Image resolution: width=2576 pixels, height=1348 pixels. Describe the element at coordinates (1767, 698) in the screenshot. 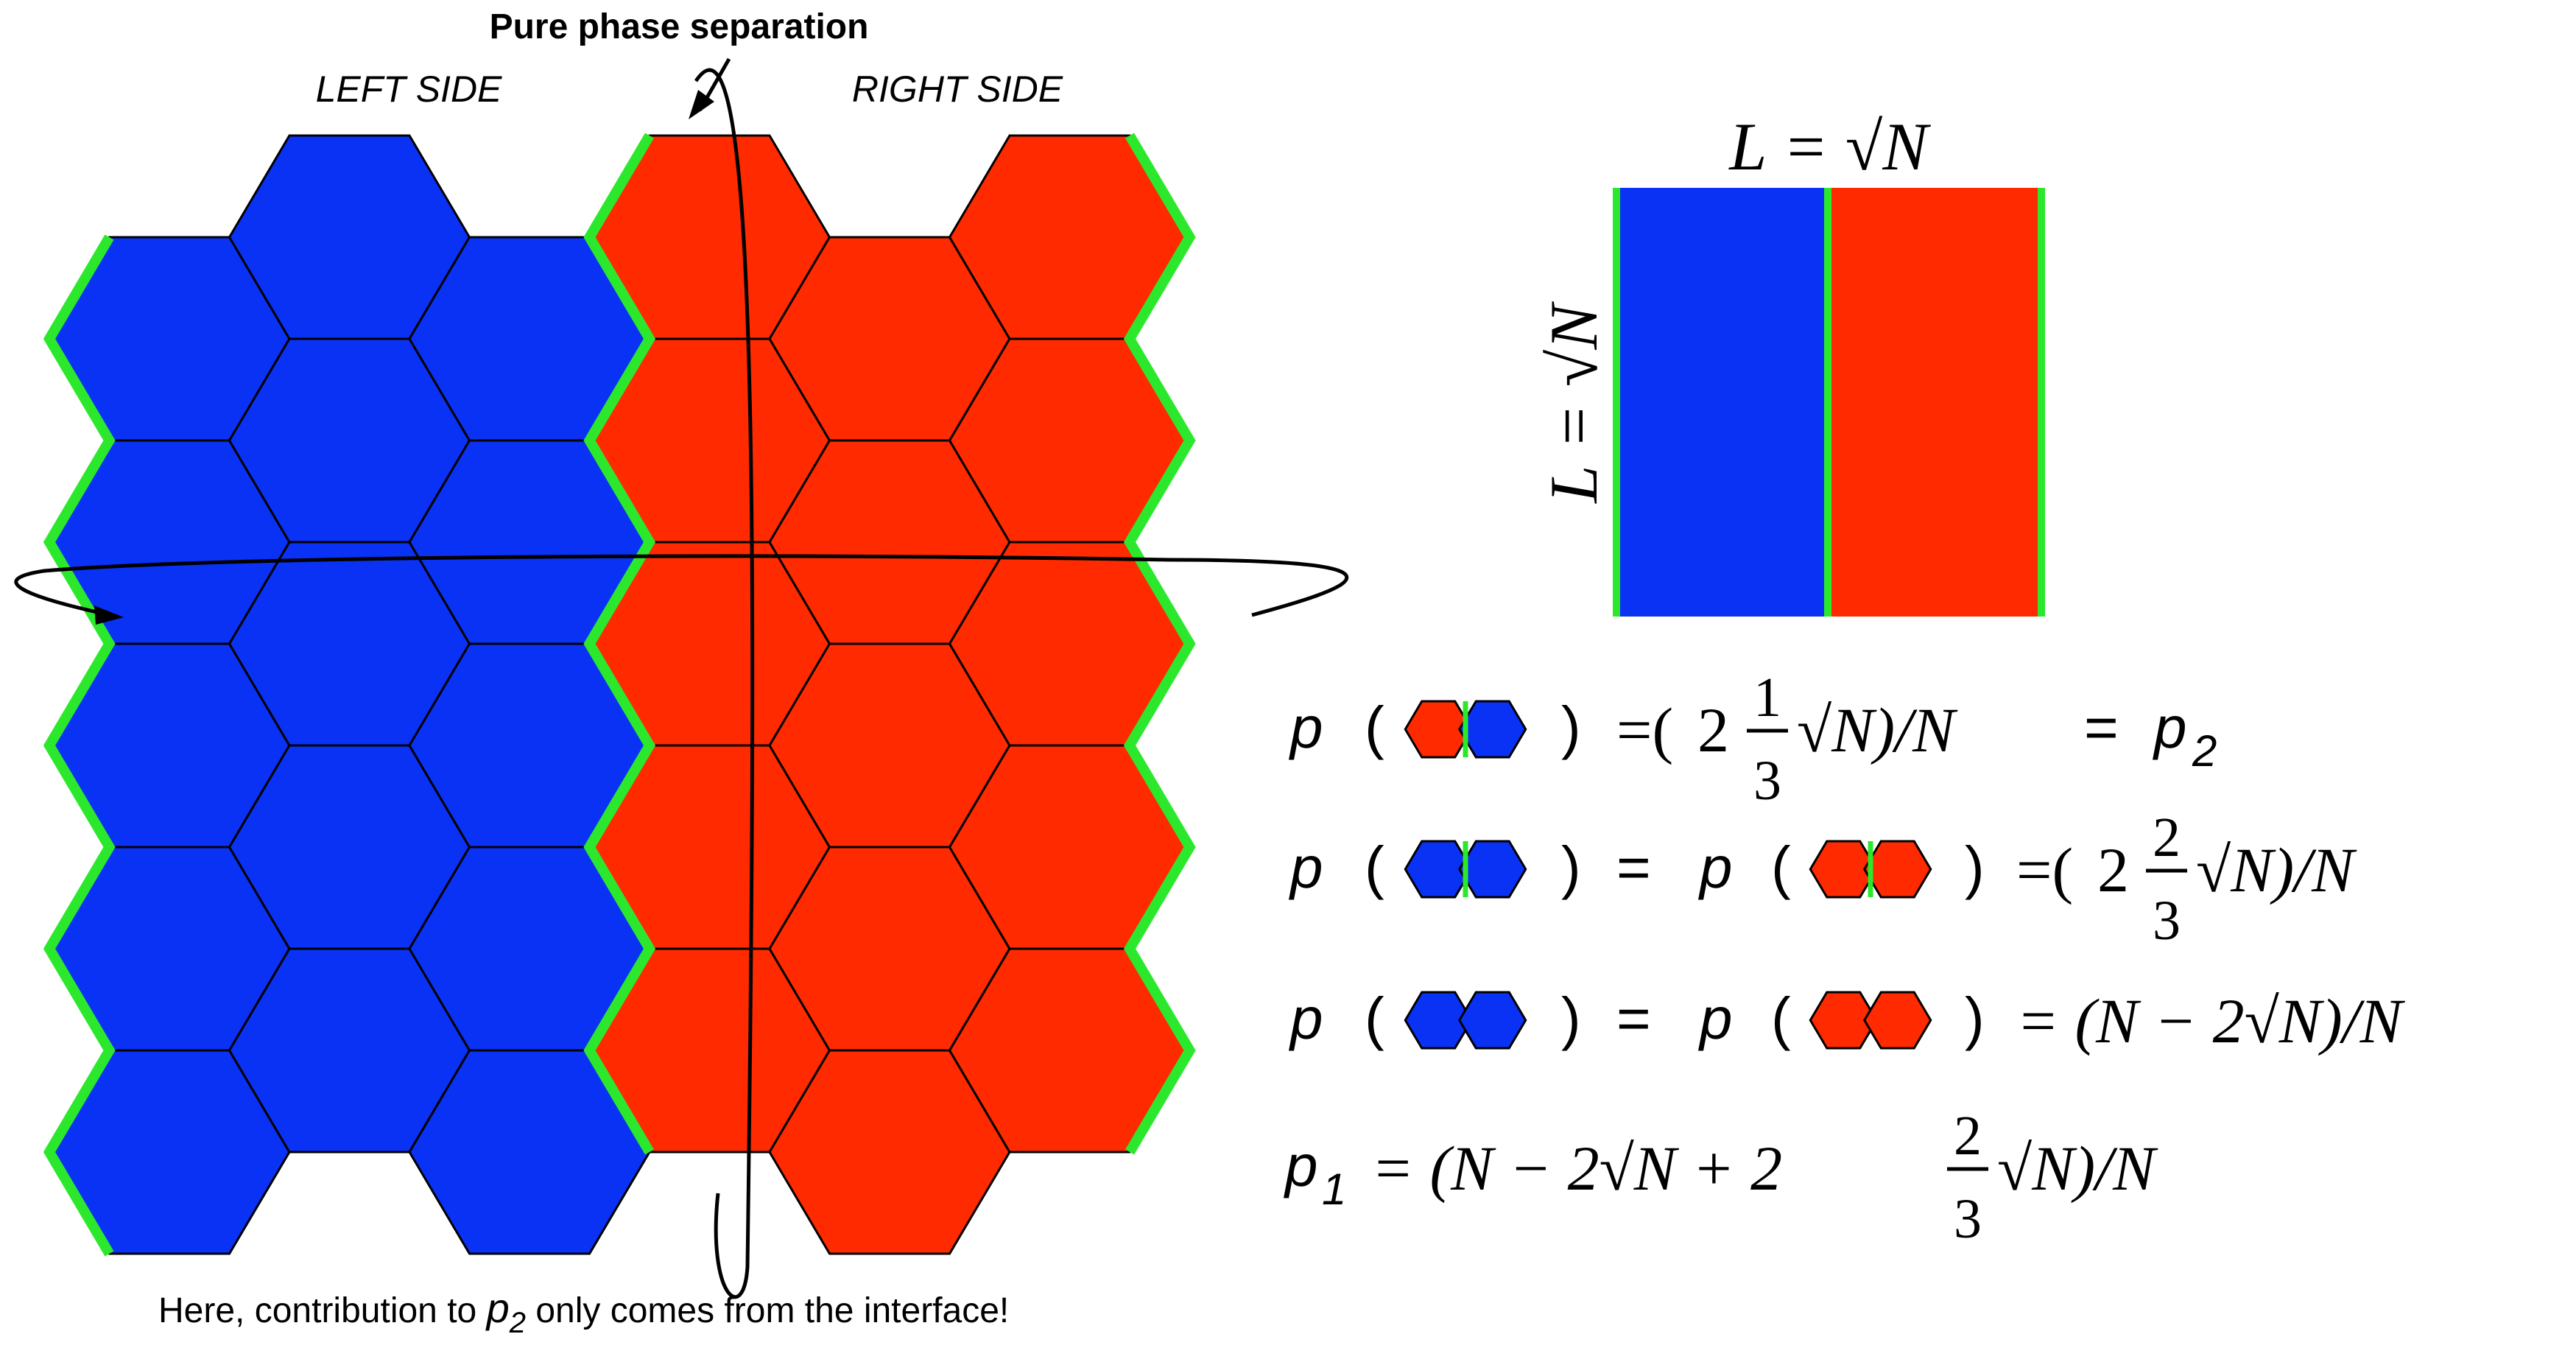

I see `eq1-num: 1` at that location.